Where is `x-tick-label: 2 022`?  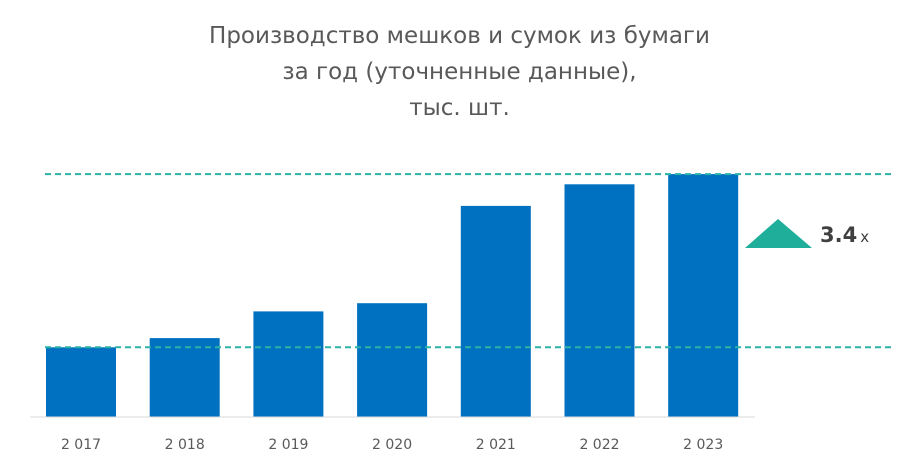 x-tick-label: 2 022 is located at coordinates (599, 445).